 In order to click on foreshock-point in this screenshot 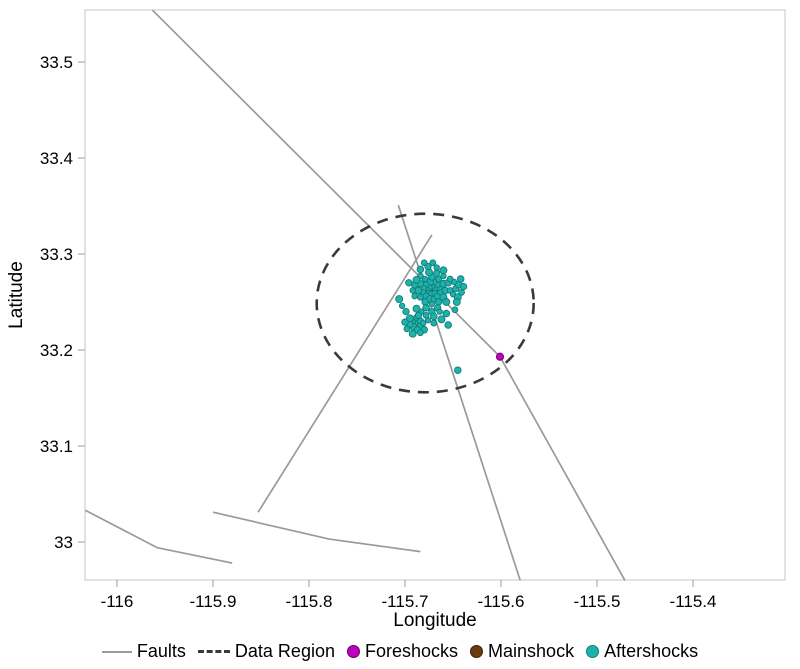, I will do `click(500, 356)`.